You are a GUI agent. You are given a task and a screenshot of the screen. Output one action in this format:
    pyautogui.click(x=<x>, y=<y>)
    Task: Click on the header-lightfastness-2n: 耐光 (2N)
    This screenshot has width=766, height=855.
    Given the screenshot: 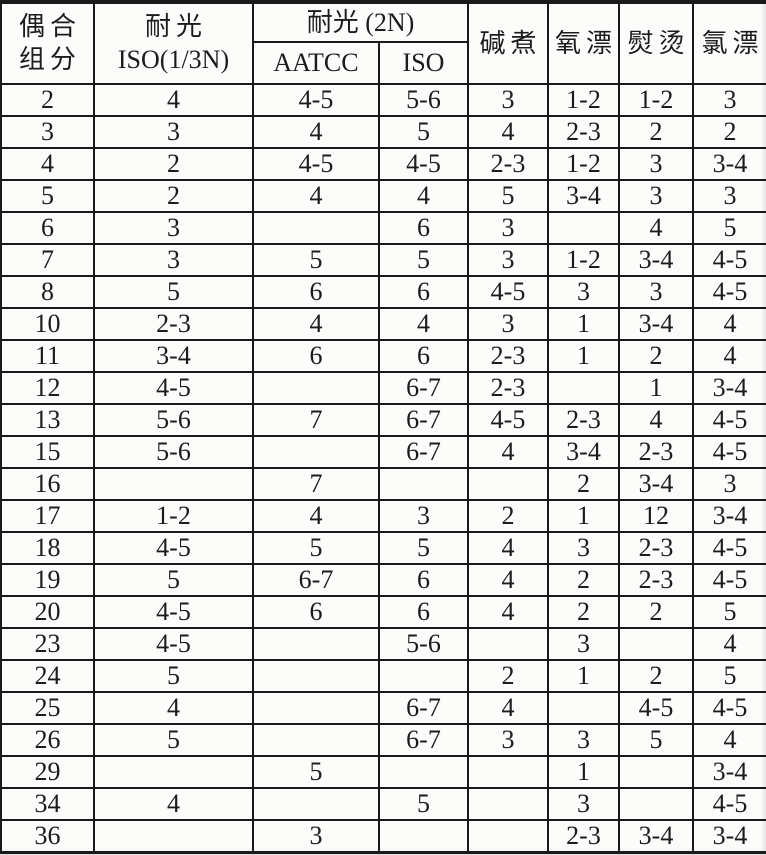 What is the action you would take?
    pyautogui.click(x=360, y=22)
    